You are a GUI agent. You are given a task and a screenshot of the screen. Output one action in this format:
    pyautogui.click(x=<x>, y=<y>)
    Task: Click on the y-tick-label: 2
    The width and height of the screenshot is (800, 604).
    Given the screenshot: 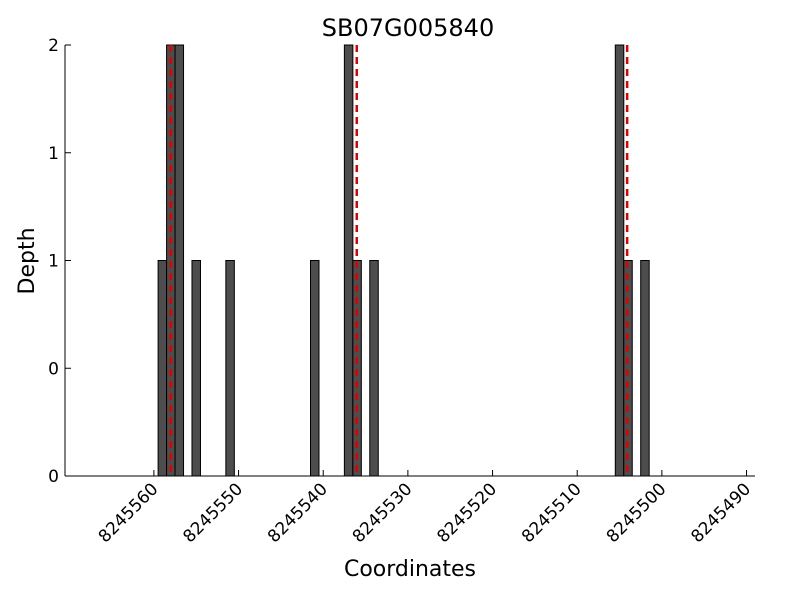 What is the action you would take?
    pyautogui.click(x=53, y=46)
    